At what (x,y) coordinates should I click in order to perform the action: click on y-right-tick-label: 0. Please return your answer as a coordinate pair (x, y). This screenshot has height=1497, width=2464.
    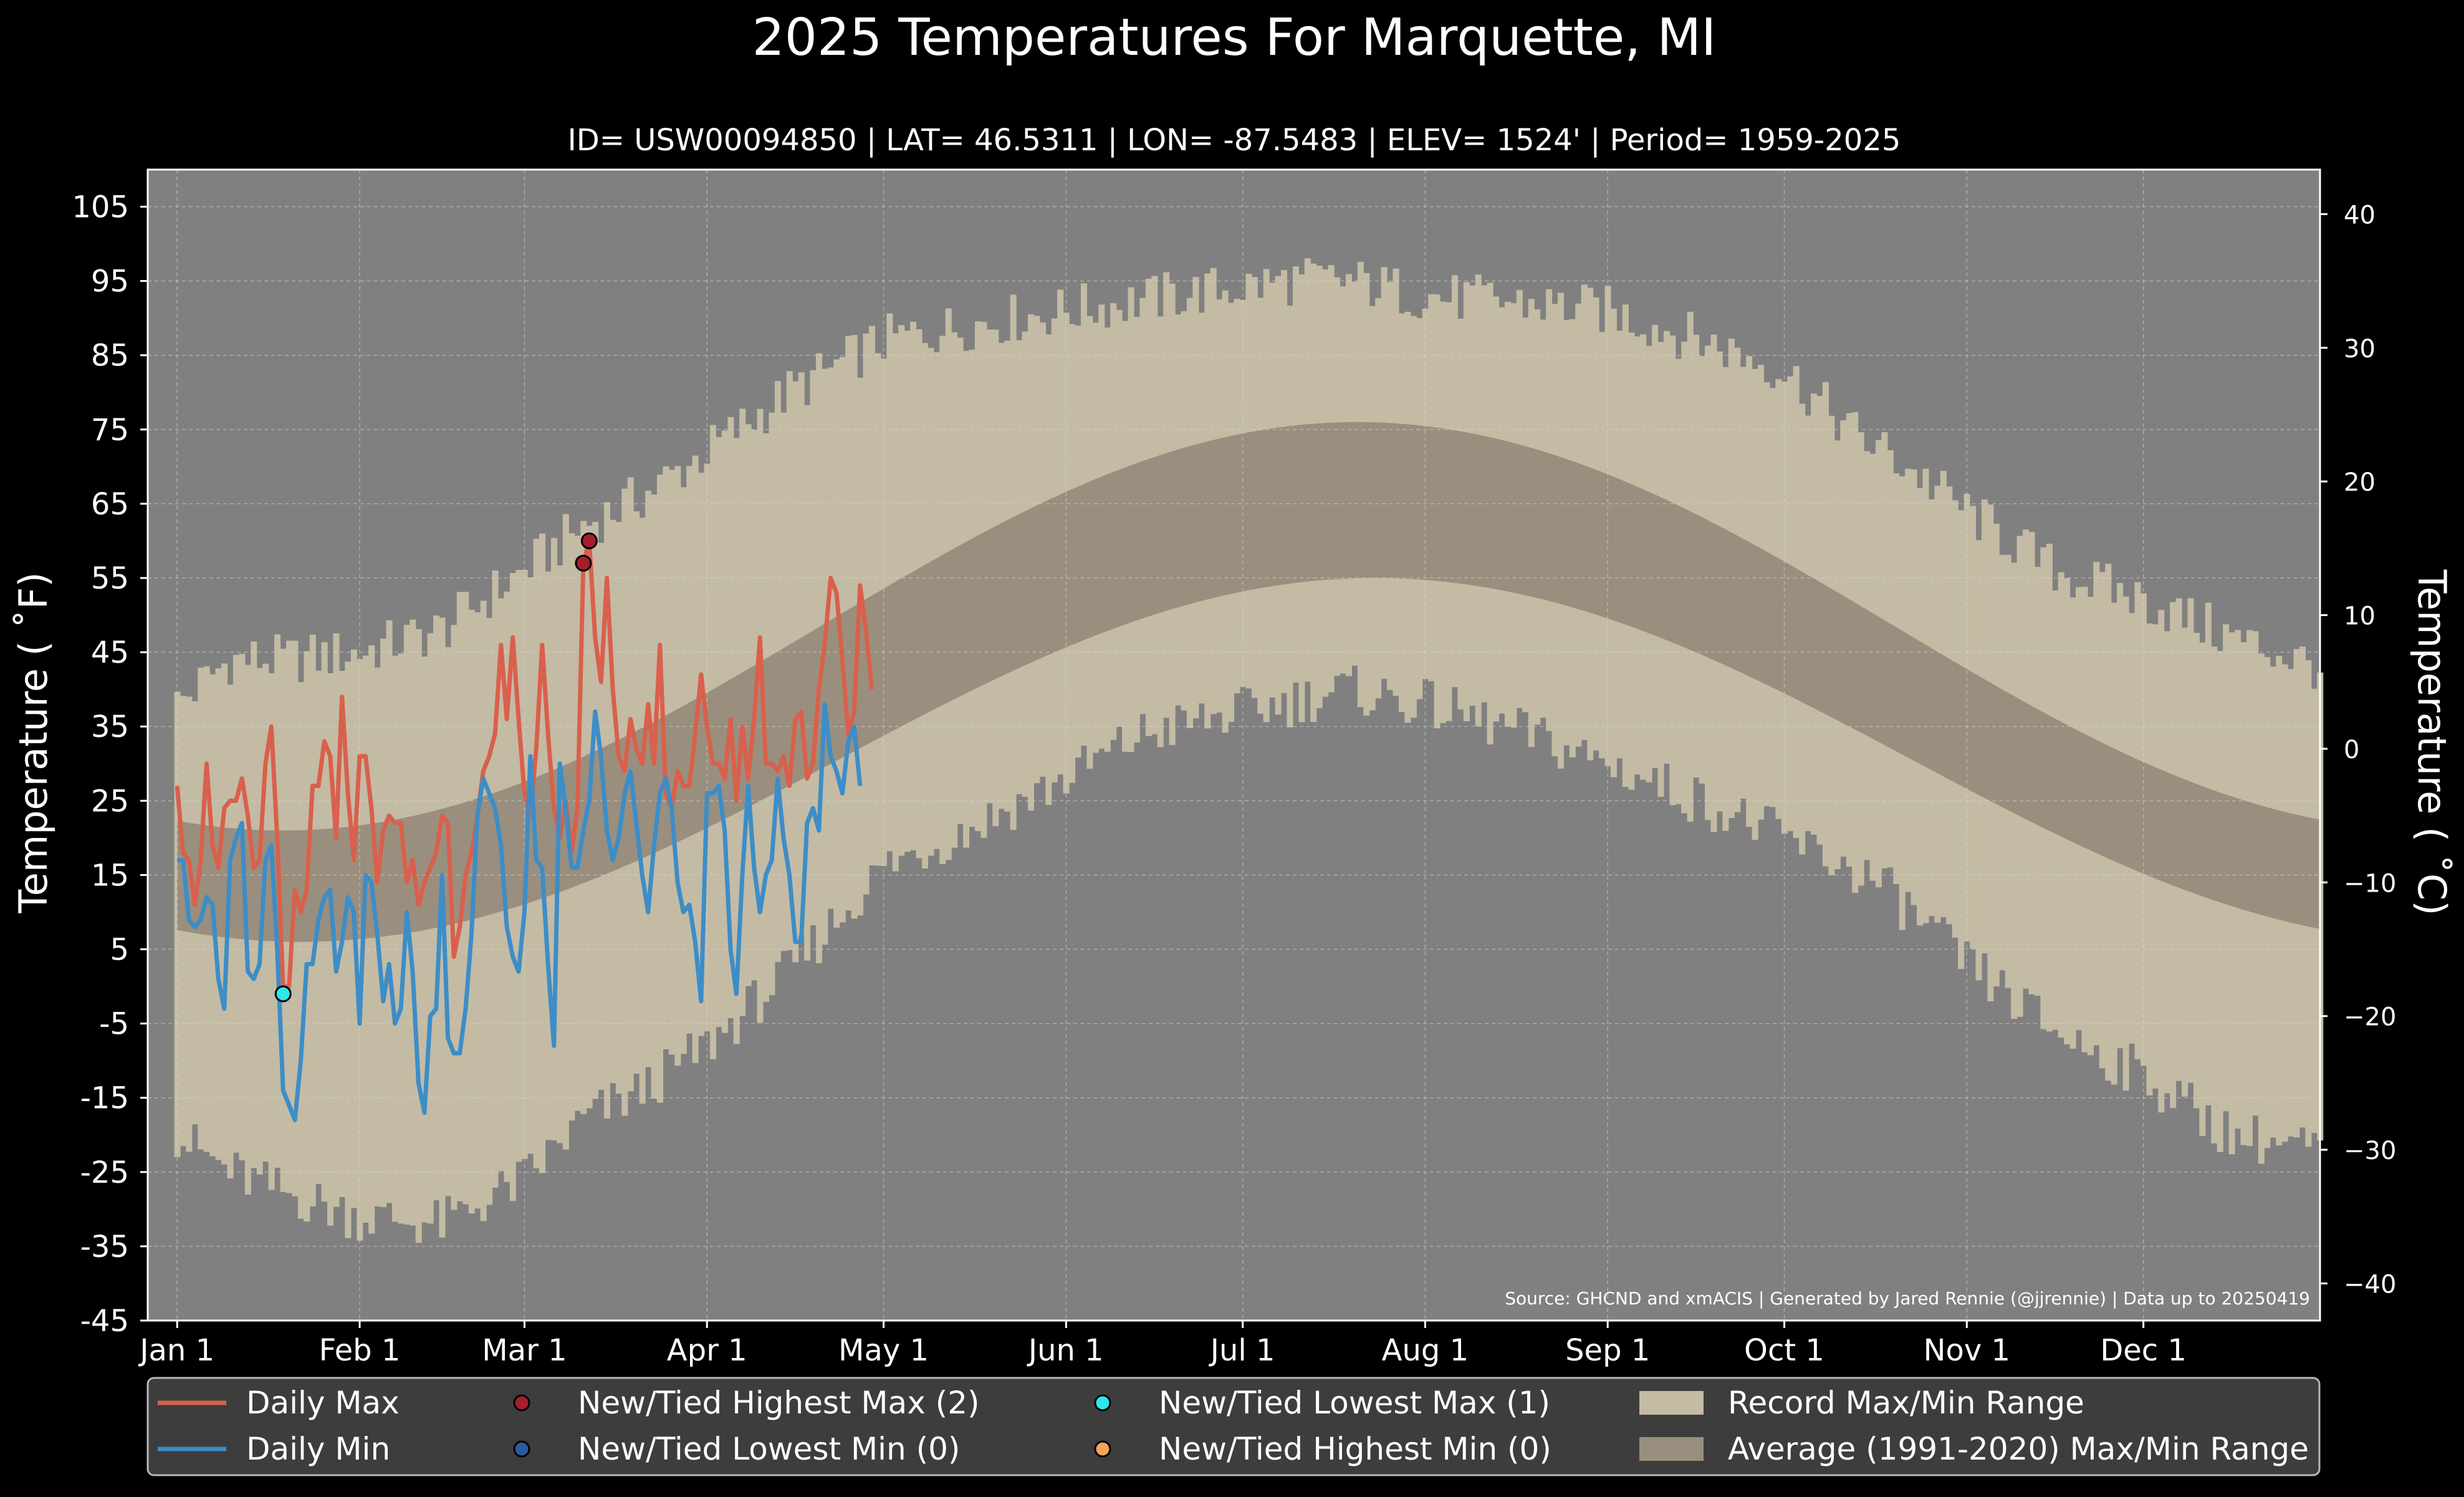
    Looking at the image, I should click on (2351, 750).